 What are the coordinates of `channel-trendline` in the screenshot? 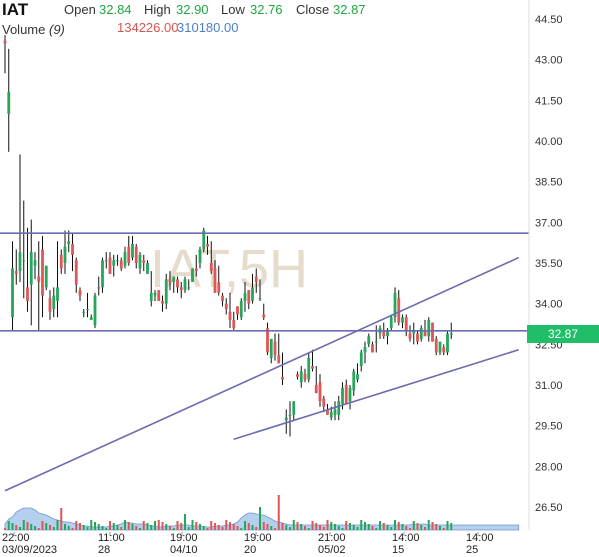 It's located at (376, 394).